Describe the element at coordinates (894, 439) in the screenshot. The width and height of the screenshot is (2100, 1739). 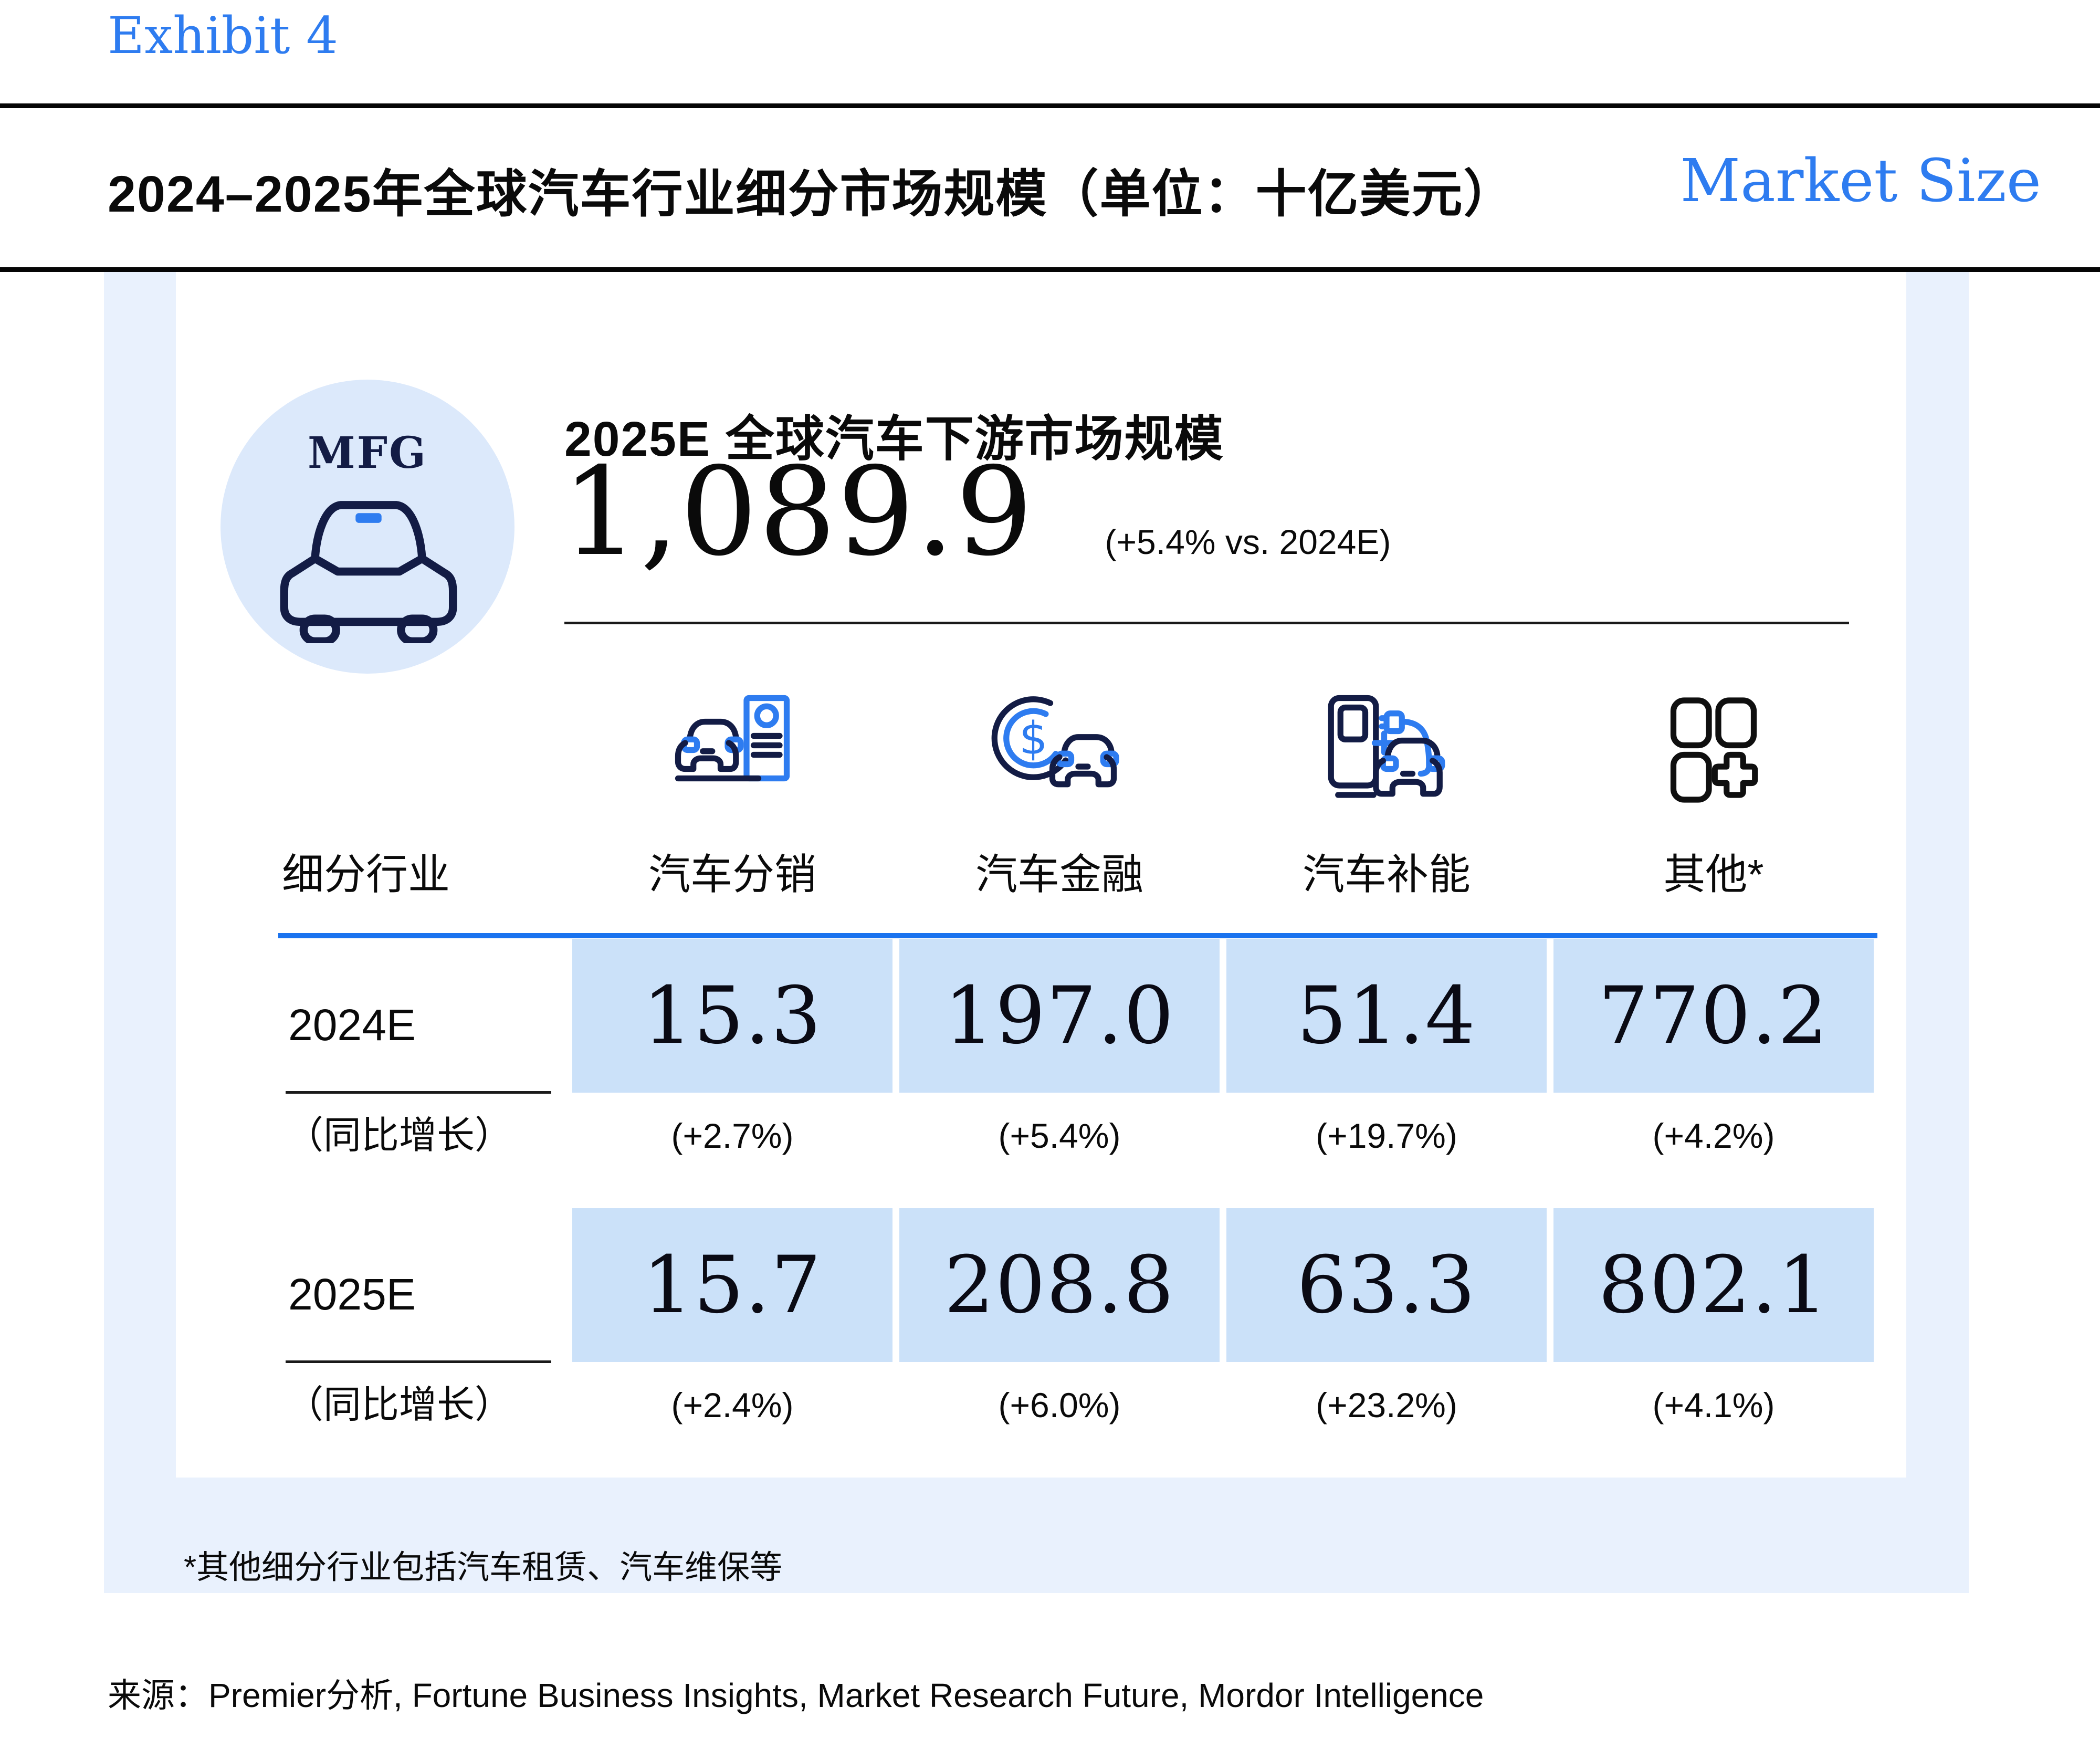
I see `summary-headline: 2025E 全球汽车下游市场规模` at that location.